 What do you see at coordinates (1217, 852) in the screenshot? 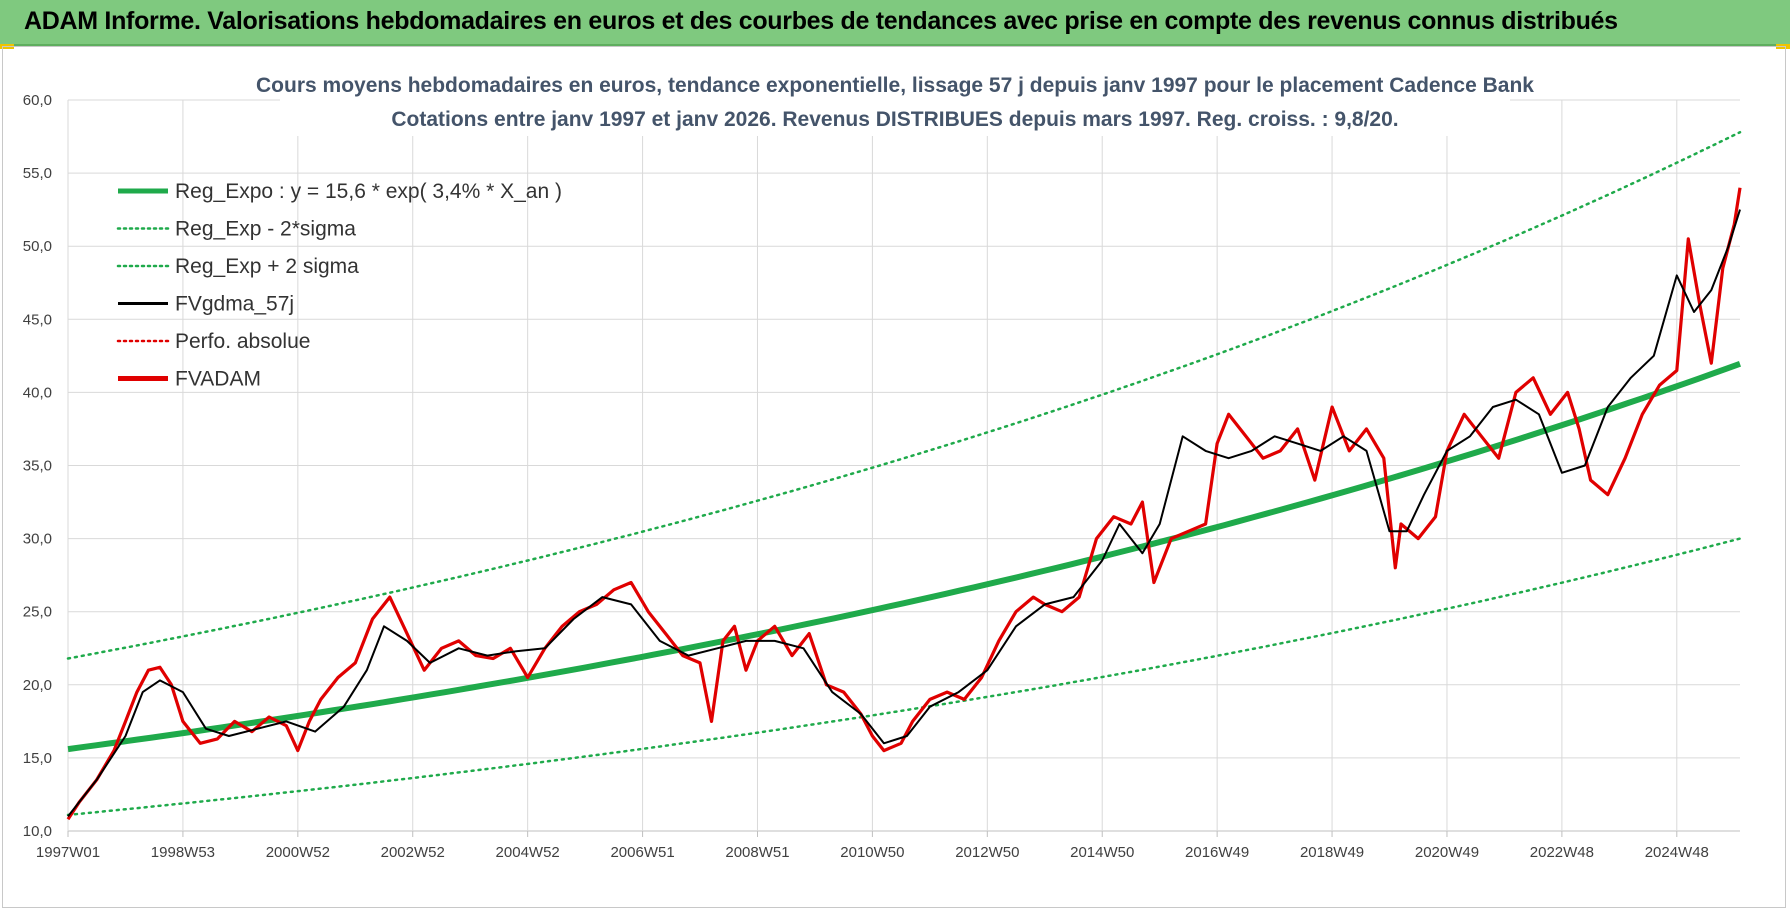
I see `x-tick-label: 2016W49` at bounding box center [1217, 852].